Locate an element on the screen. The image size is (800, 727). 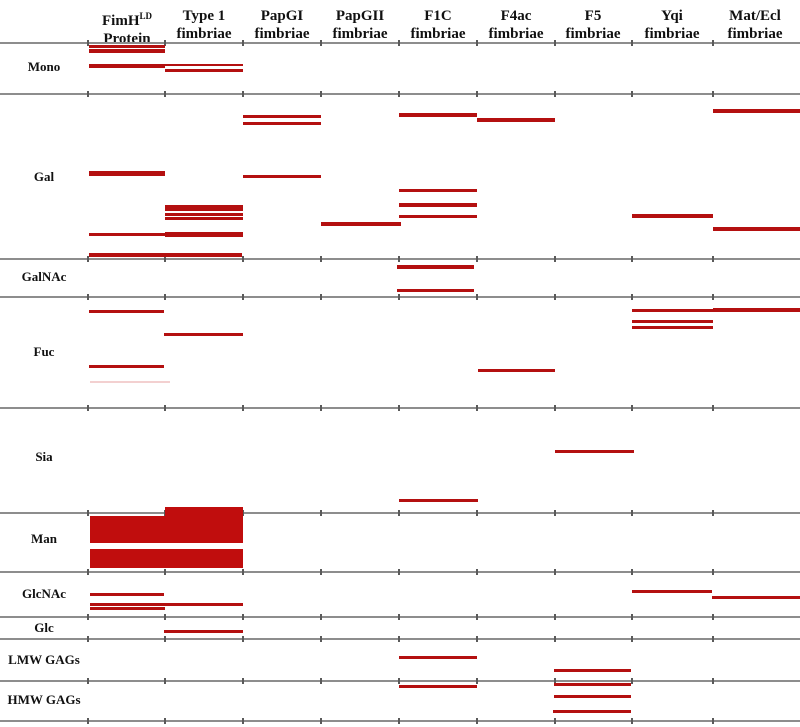
binding-bar-gal-papgii is located at coordinates (361, 224).